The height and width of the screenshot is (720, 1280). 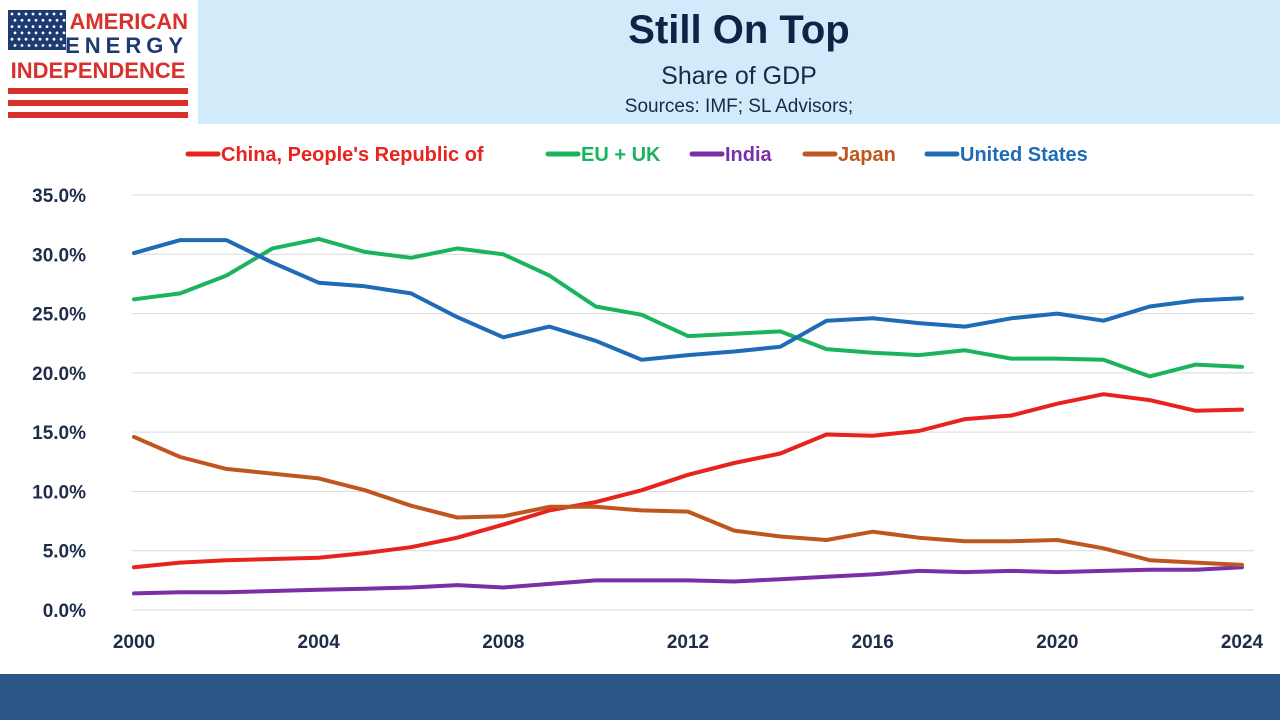 I want to click on x-tick-label: 2004, so click(x=319, y=642).